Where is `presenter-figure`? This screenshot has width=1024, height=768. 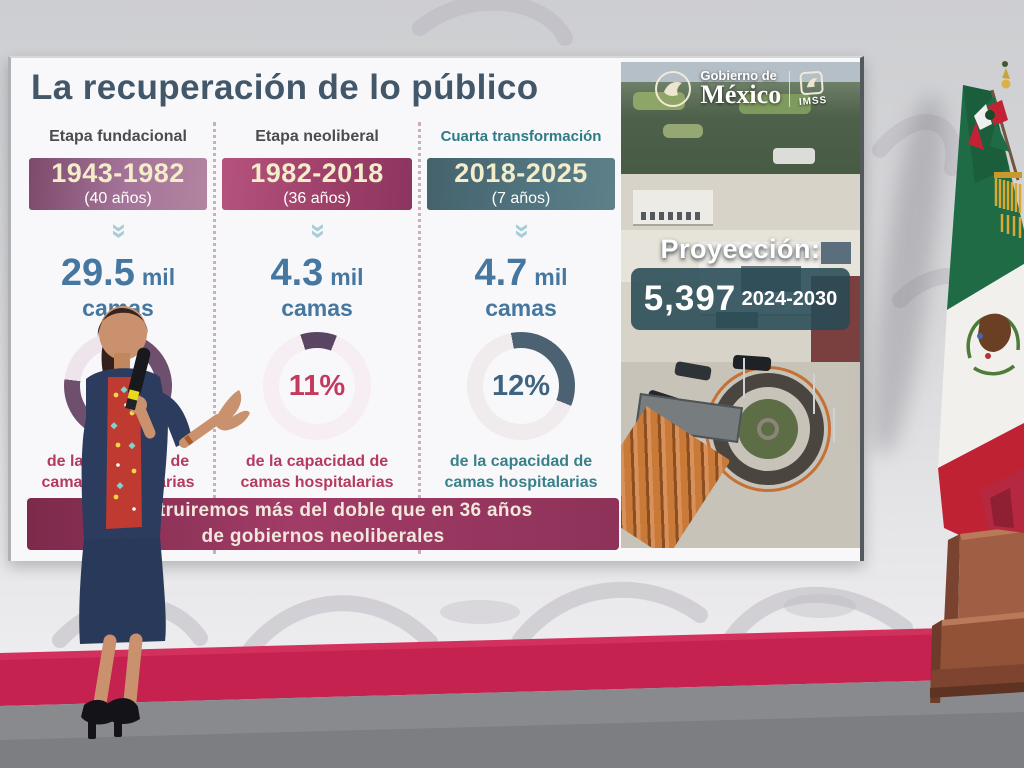 presenter-figure is located at coordinates (164, 522).